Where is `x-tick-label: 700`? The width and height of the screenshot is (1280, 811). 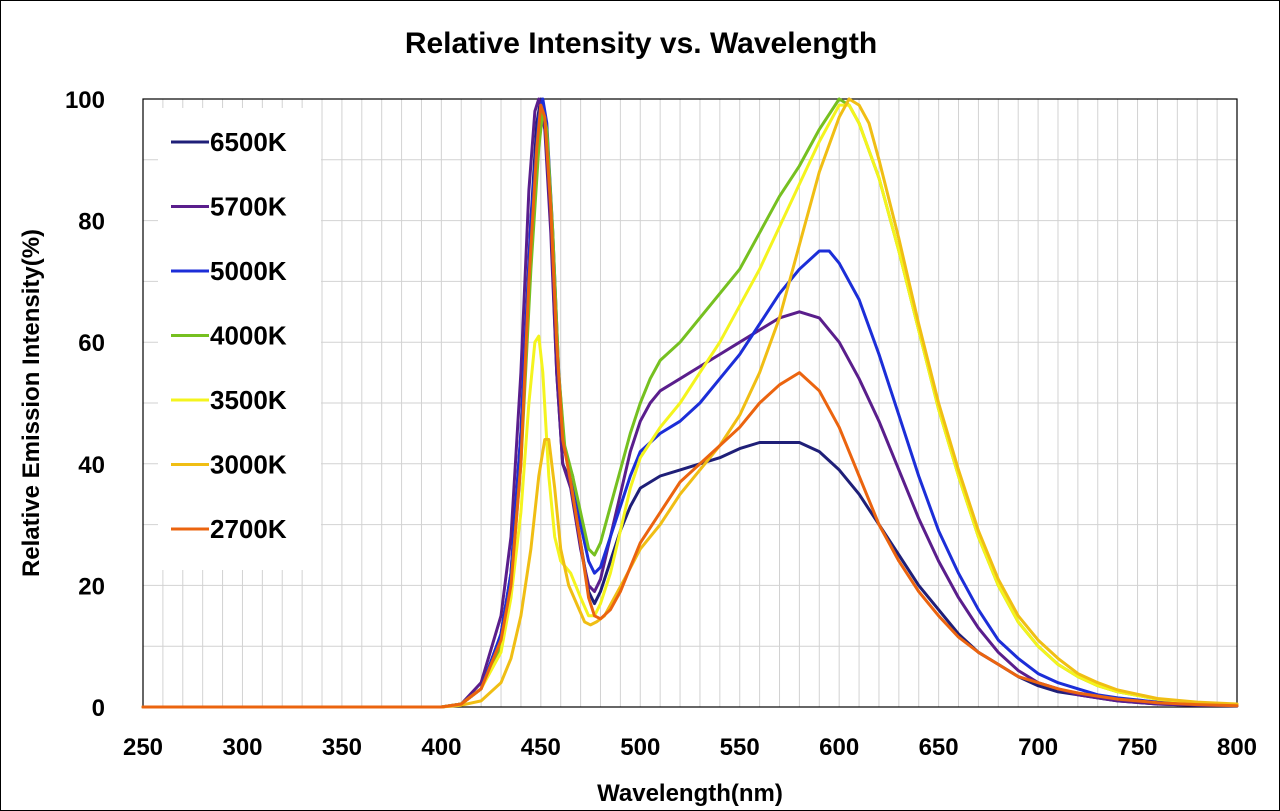
x-tick-label: 700 is located at coordinates (1038, 747).